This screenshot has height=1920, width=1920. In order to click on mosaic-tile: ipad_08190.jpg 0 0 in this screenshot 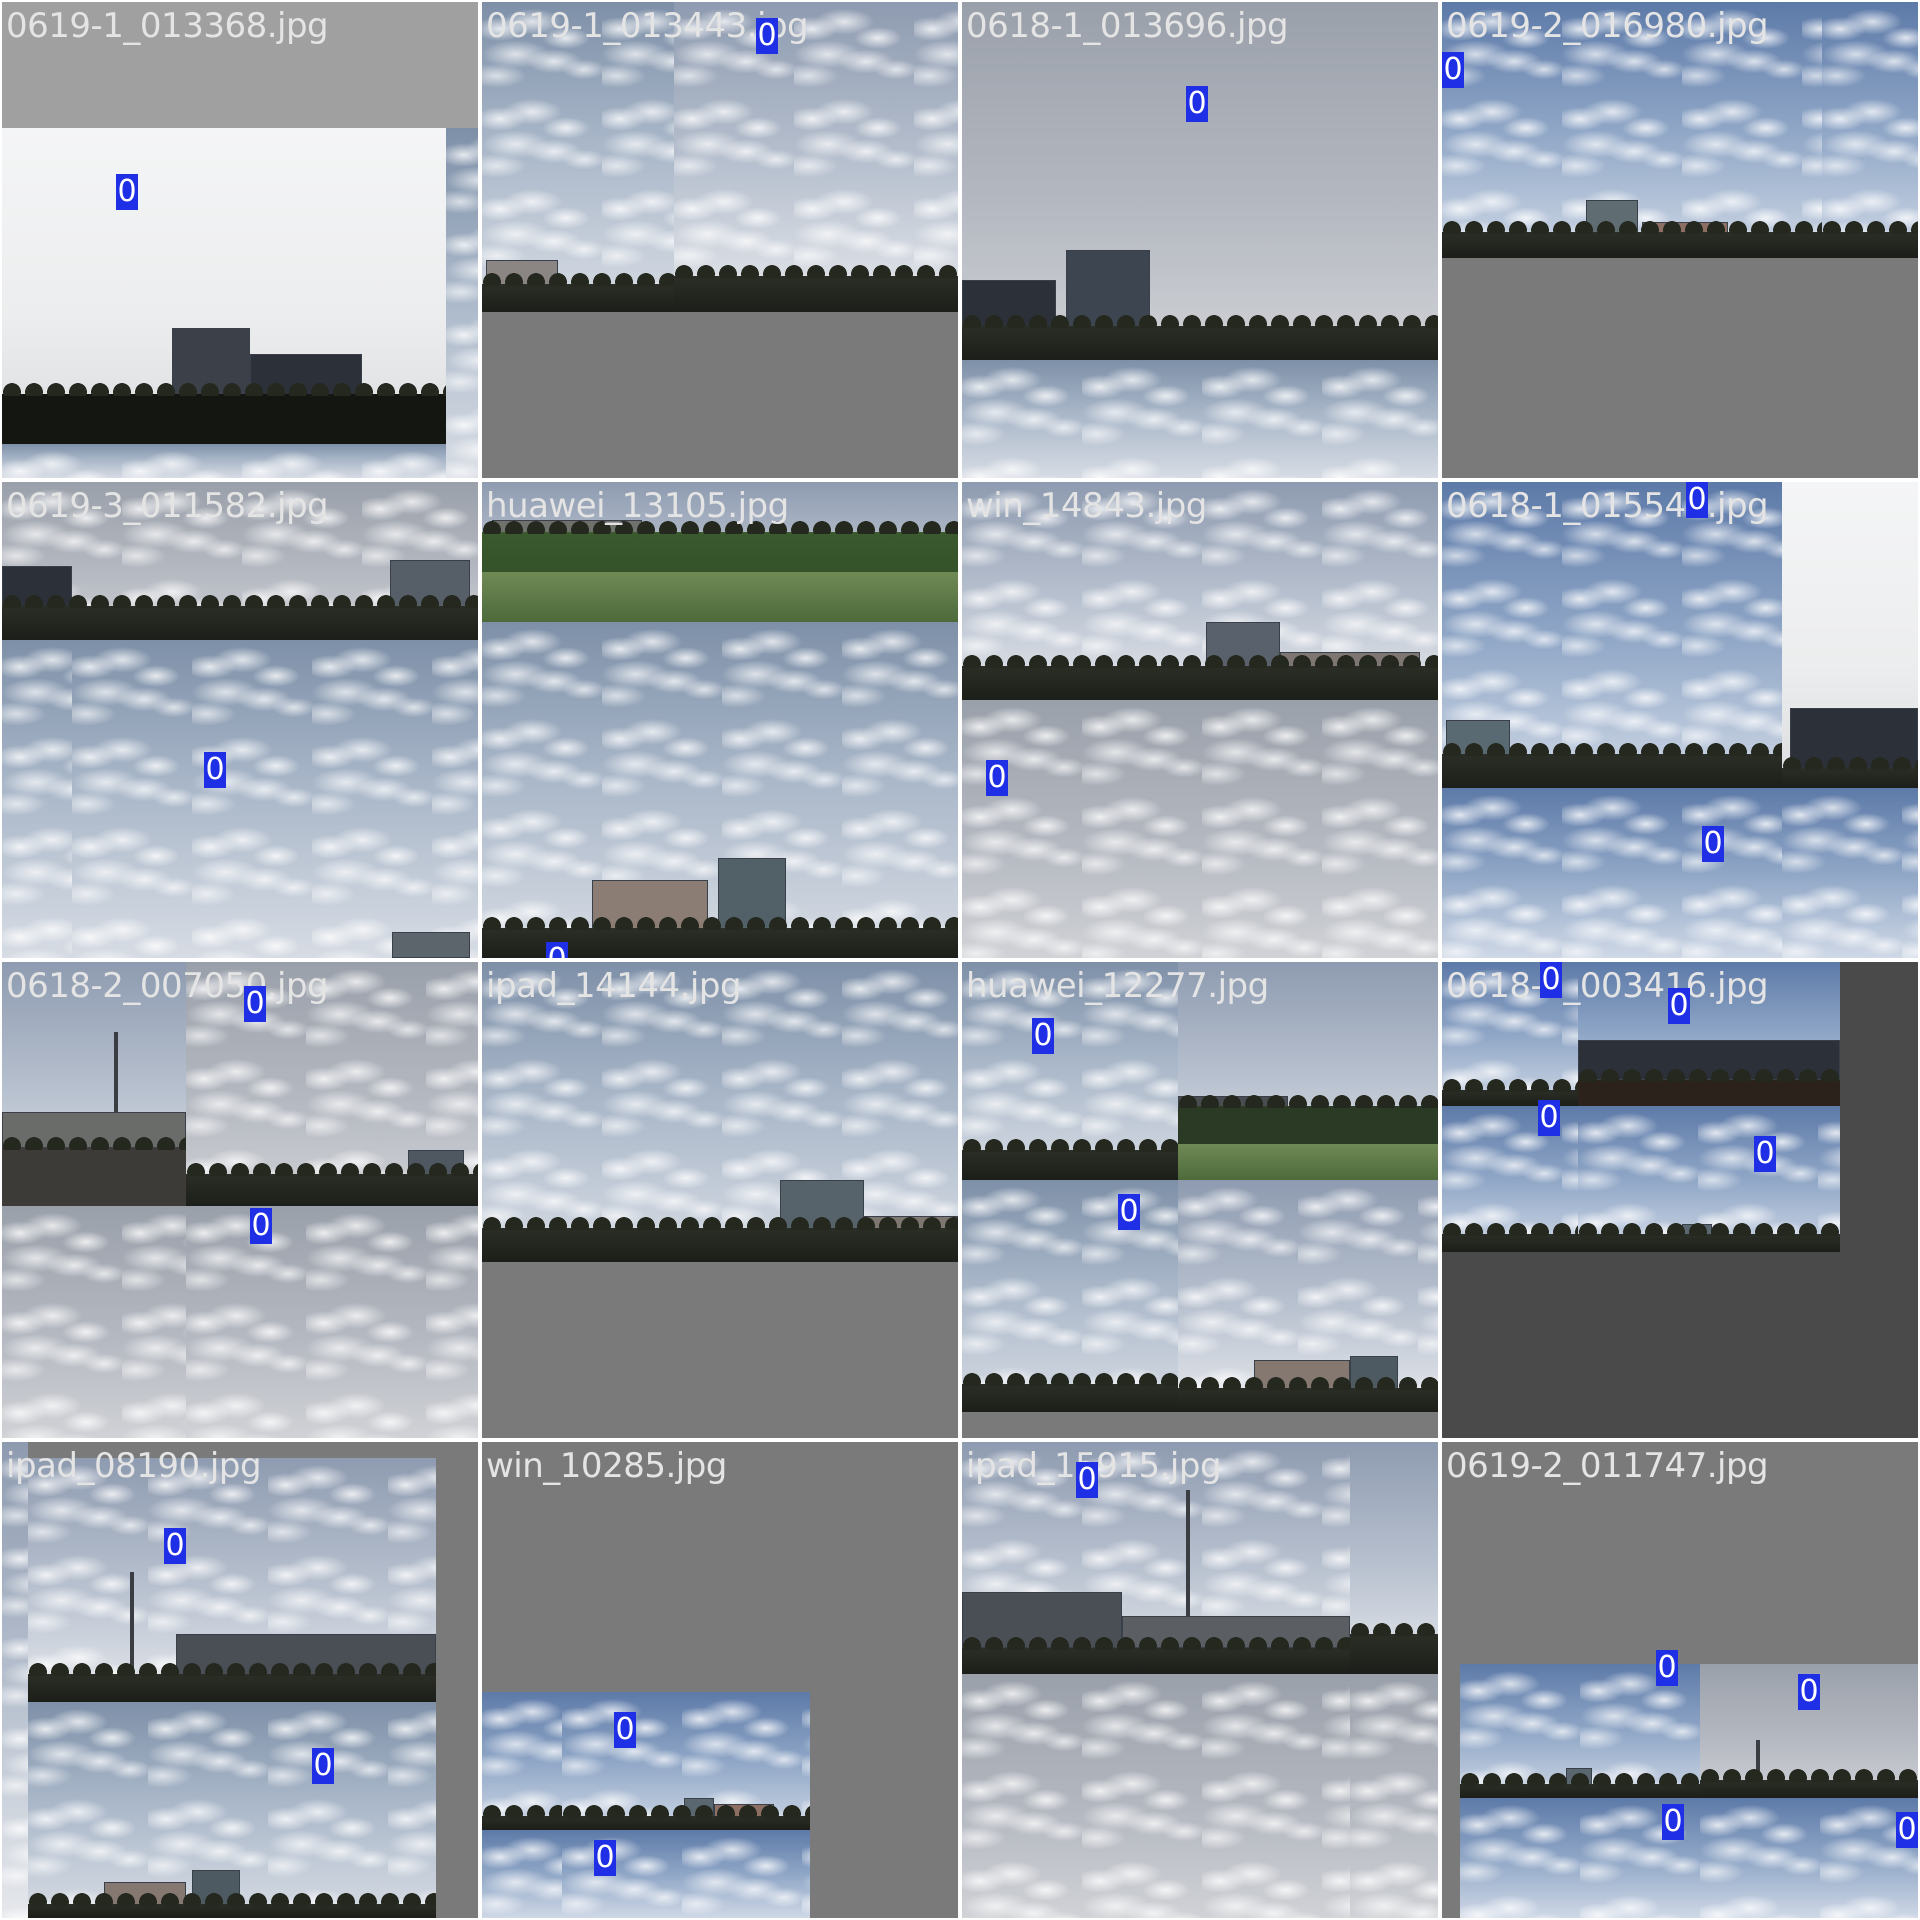, I will do `click(240, 1680)`.